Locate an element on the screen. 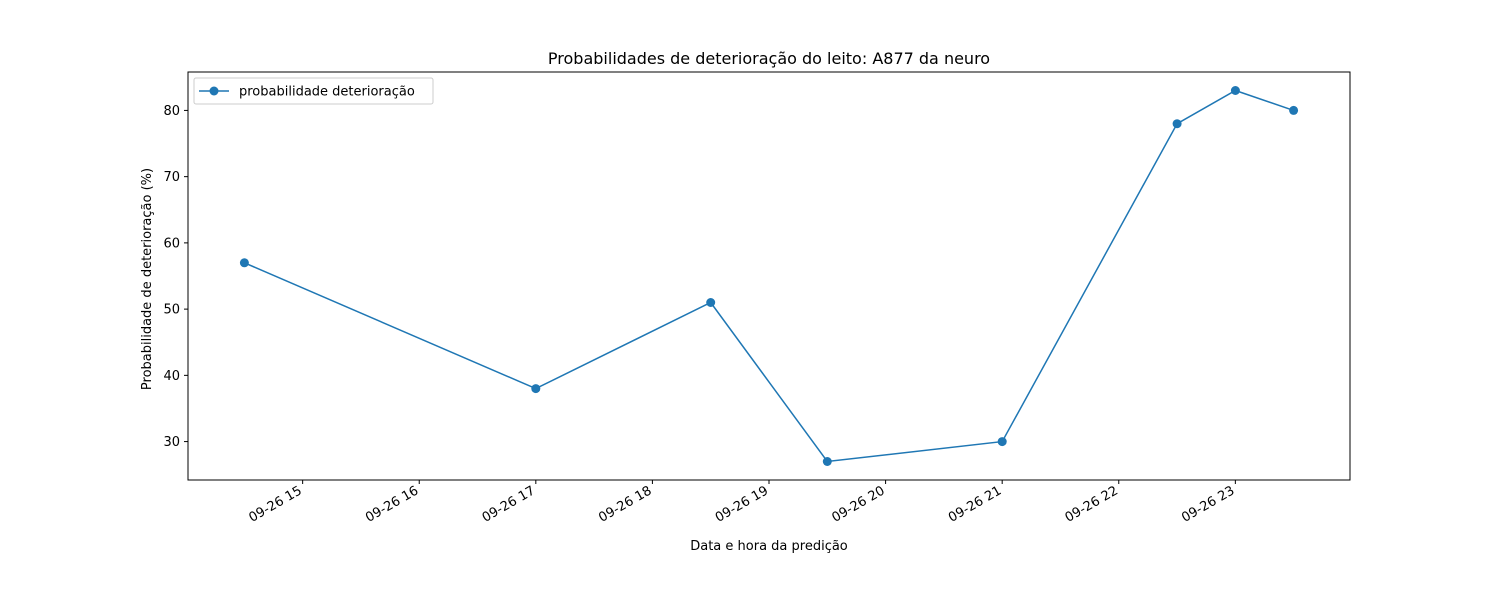 The image size is (1500, 600). x-tick-label: 09-26 22 is located at coordinates (1092, 504).